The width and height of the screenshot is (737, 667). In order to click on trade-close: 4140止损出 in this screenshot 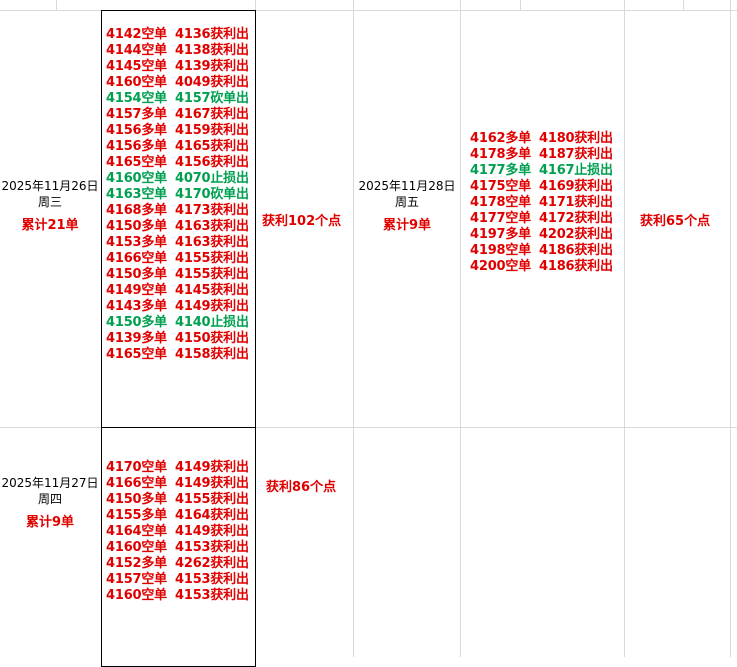, I will do `click(212, 322)`.